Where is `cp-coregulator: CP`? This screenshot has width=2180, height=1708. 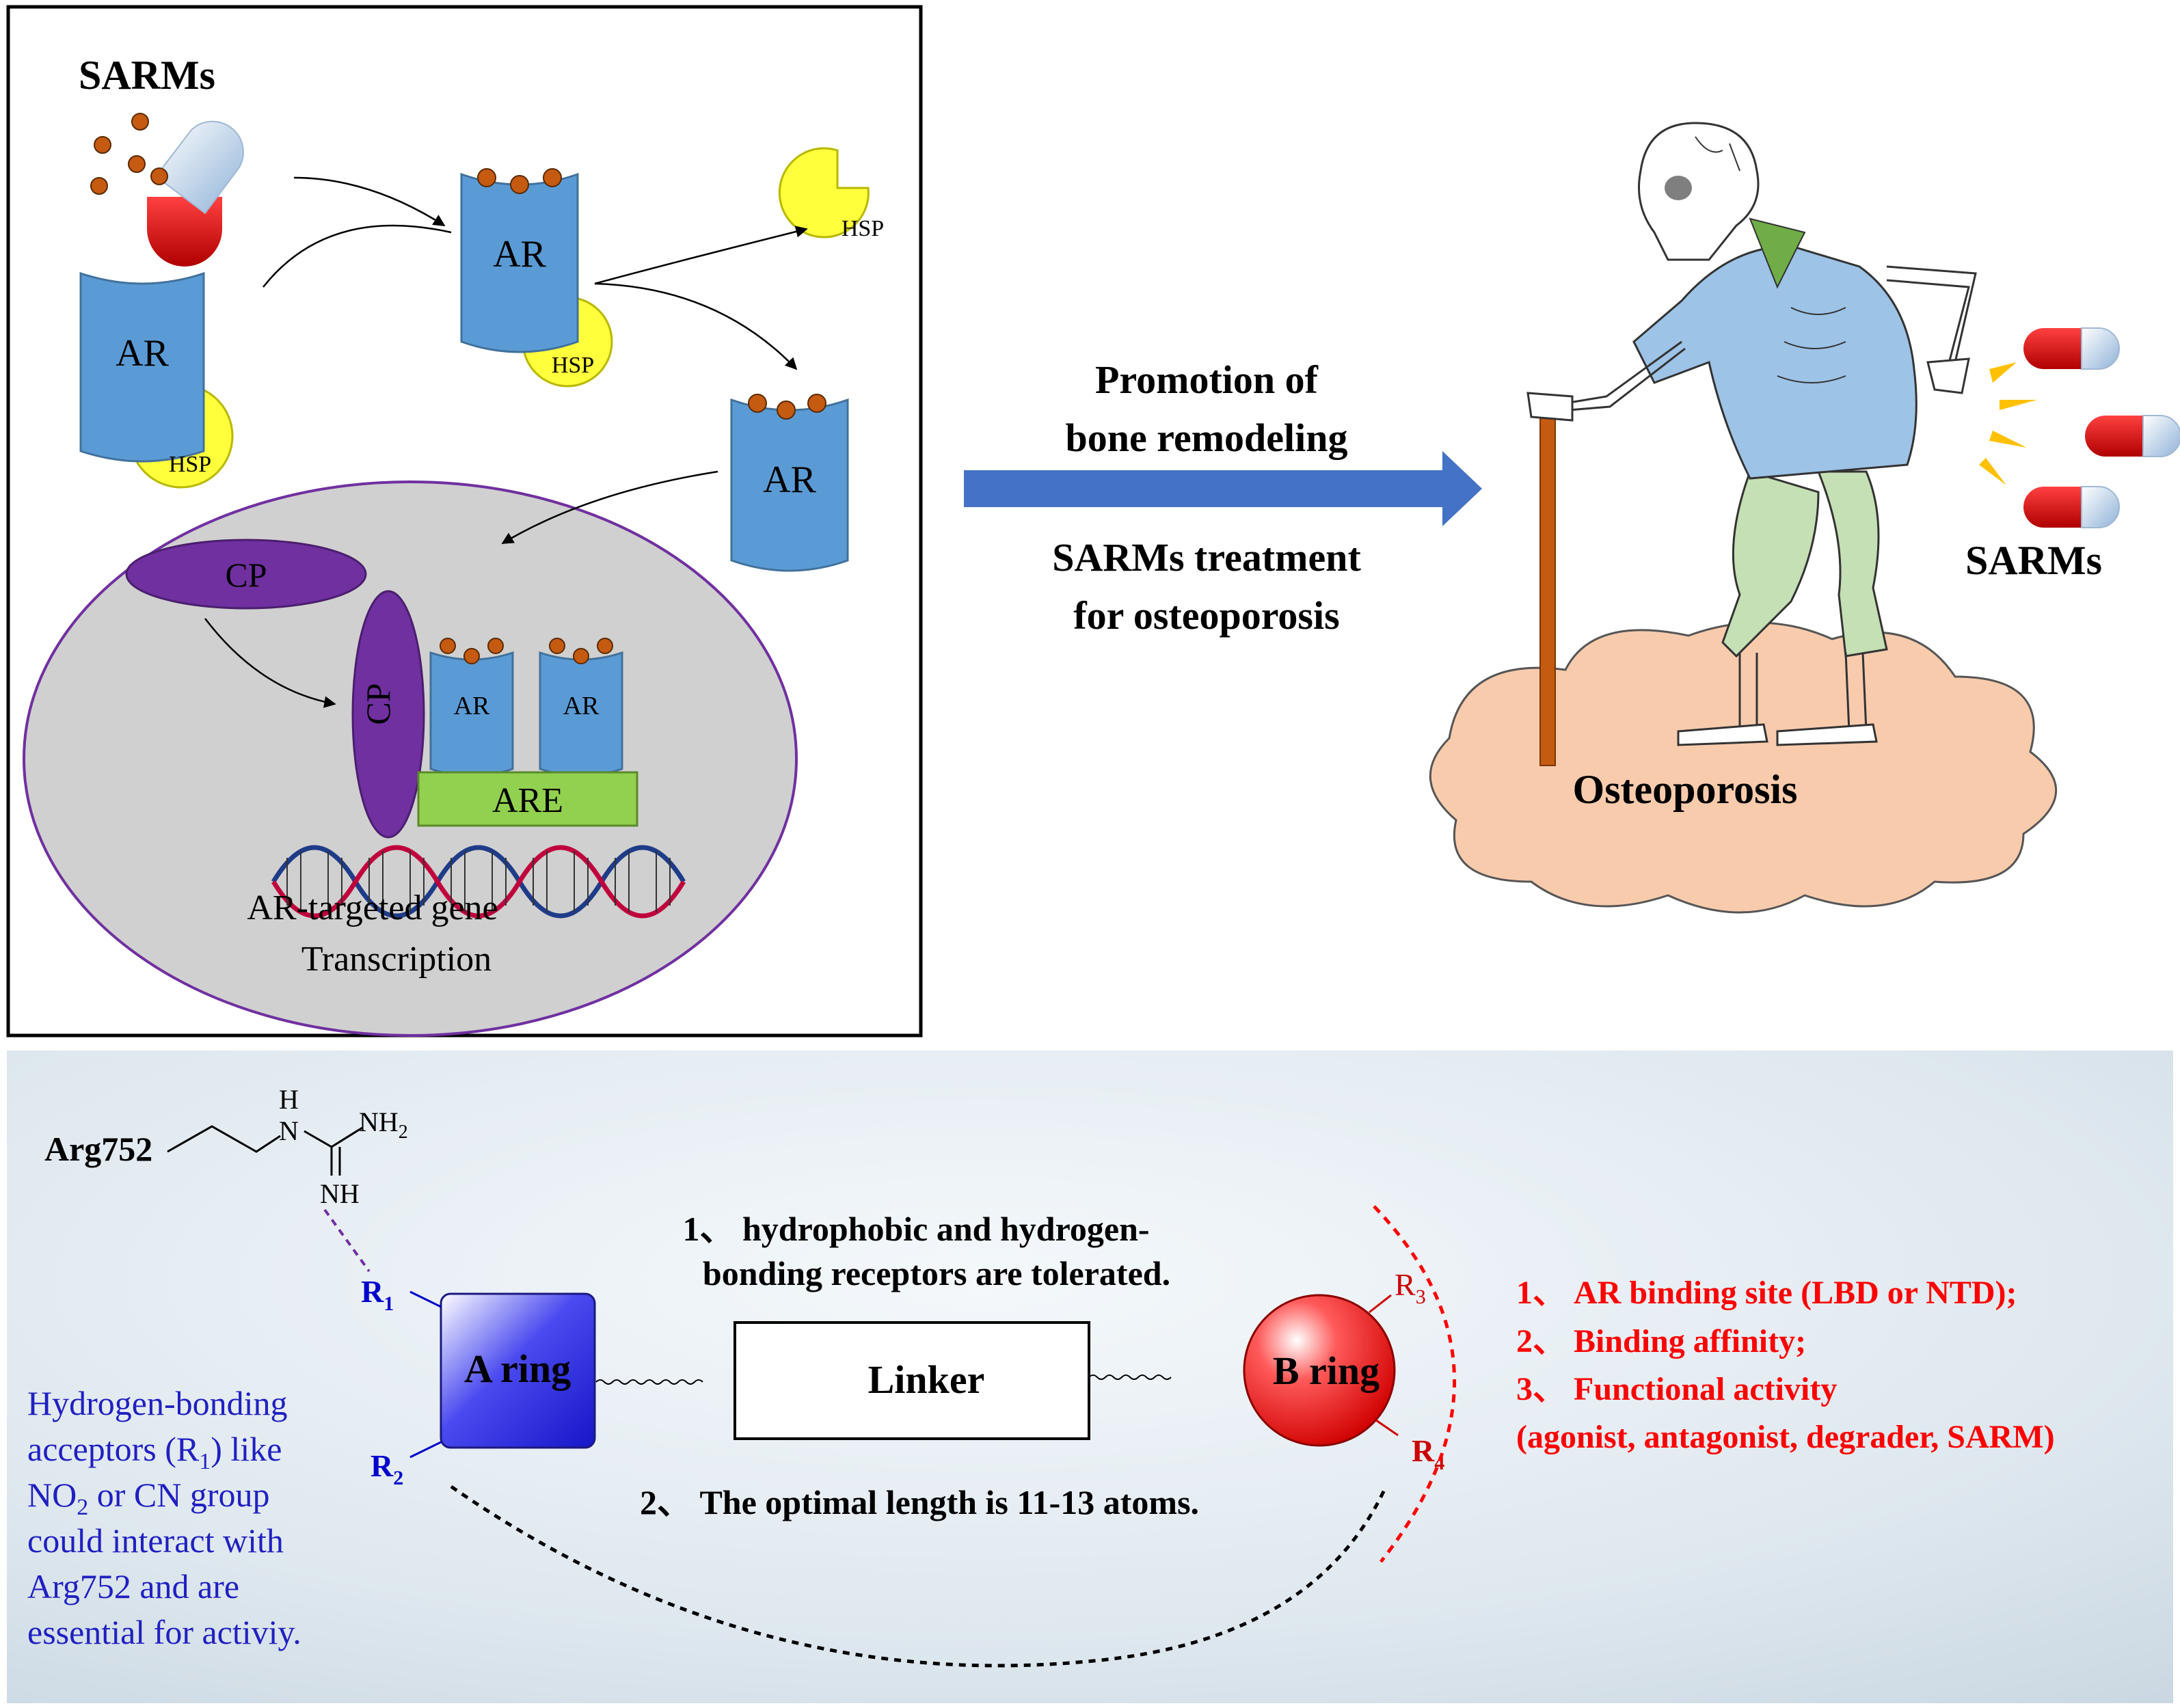 cp-coregulator: CP is located at coordinates (246, 574).